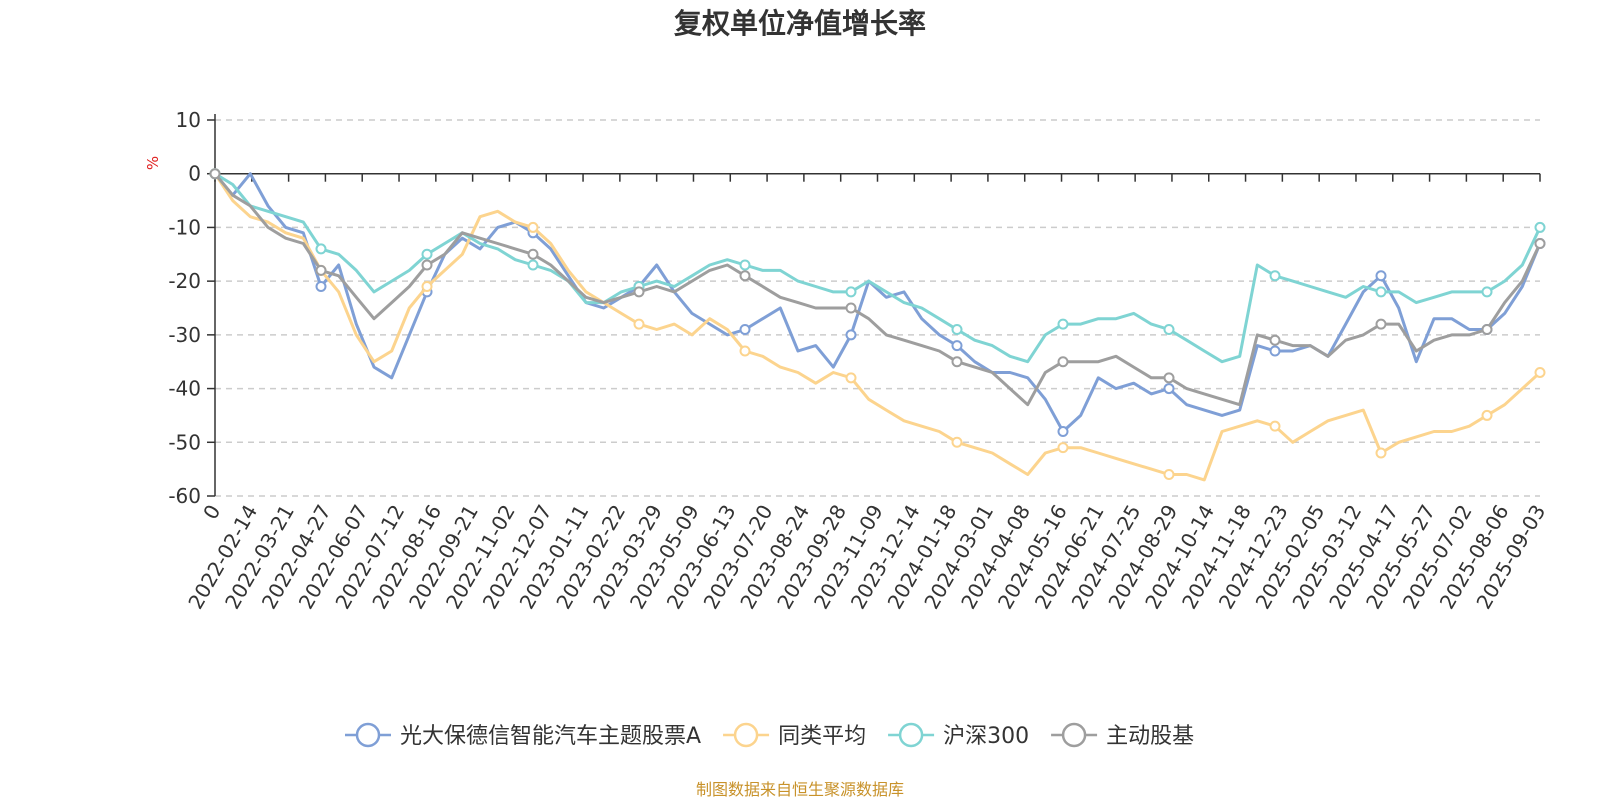 This screenshot has height=800, width=1600. What do you see at coordinates (986, 736) in the screenshot?
I see `legend-label: 沪深300` at bounding box center [986, 736].